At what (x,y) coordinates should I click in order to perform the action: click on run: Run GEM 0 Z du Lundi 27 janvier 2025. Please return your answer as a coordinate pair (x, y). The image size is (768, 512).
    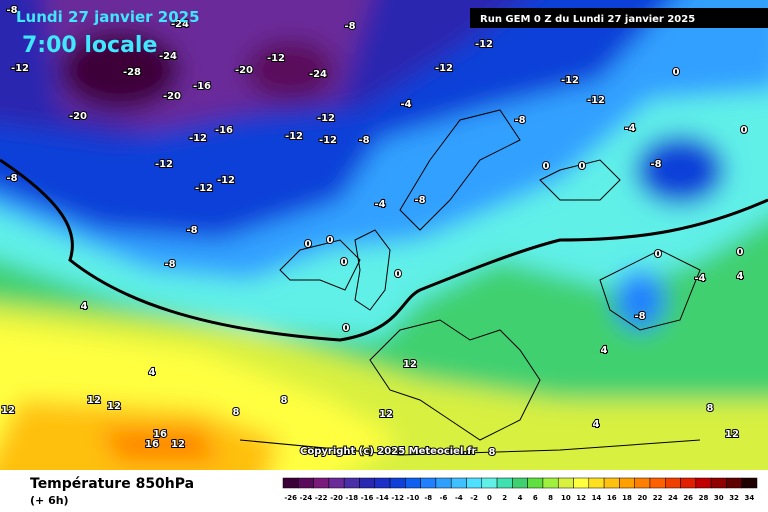
    Looking at the image, I should click on (587, 19).